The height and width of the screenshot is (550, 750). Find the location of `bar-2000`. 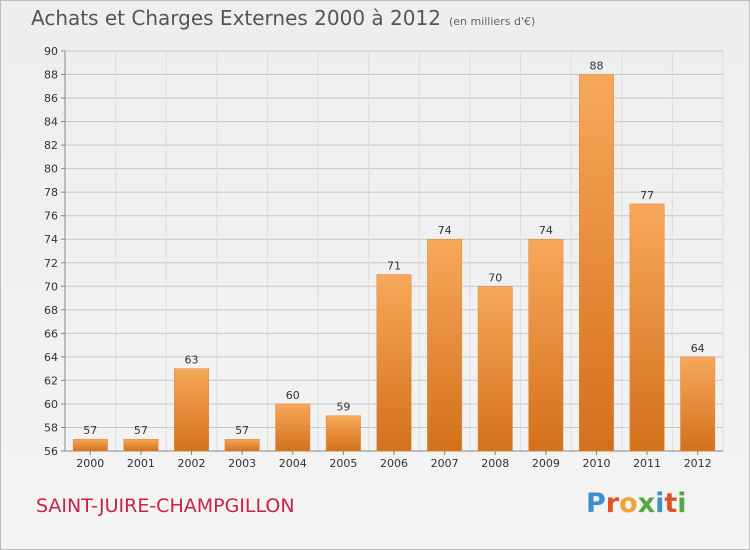

bar-2000 is located at coordinates (90, 445).